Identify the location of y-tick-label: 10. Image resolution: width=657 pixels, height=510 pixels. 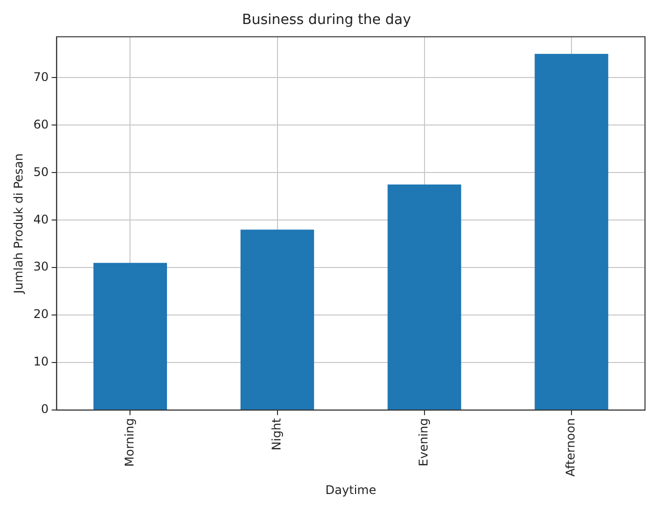
(41, 361).